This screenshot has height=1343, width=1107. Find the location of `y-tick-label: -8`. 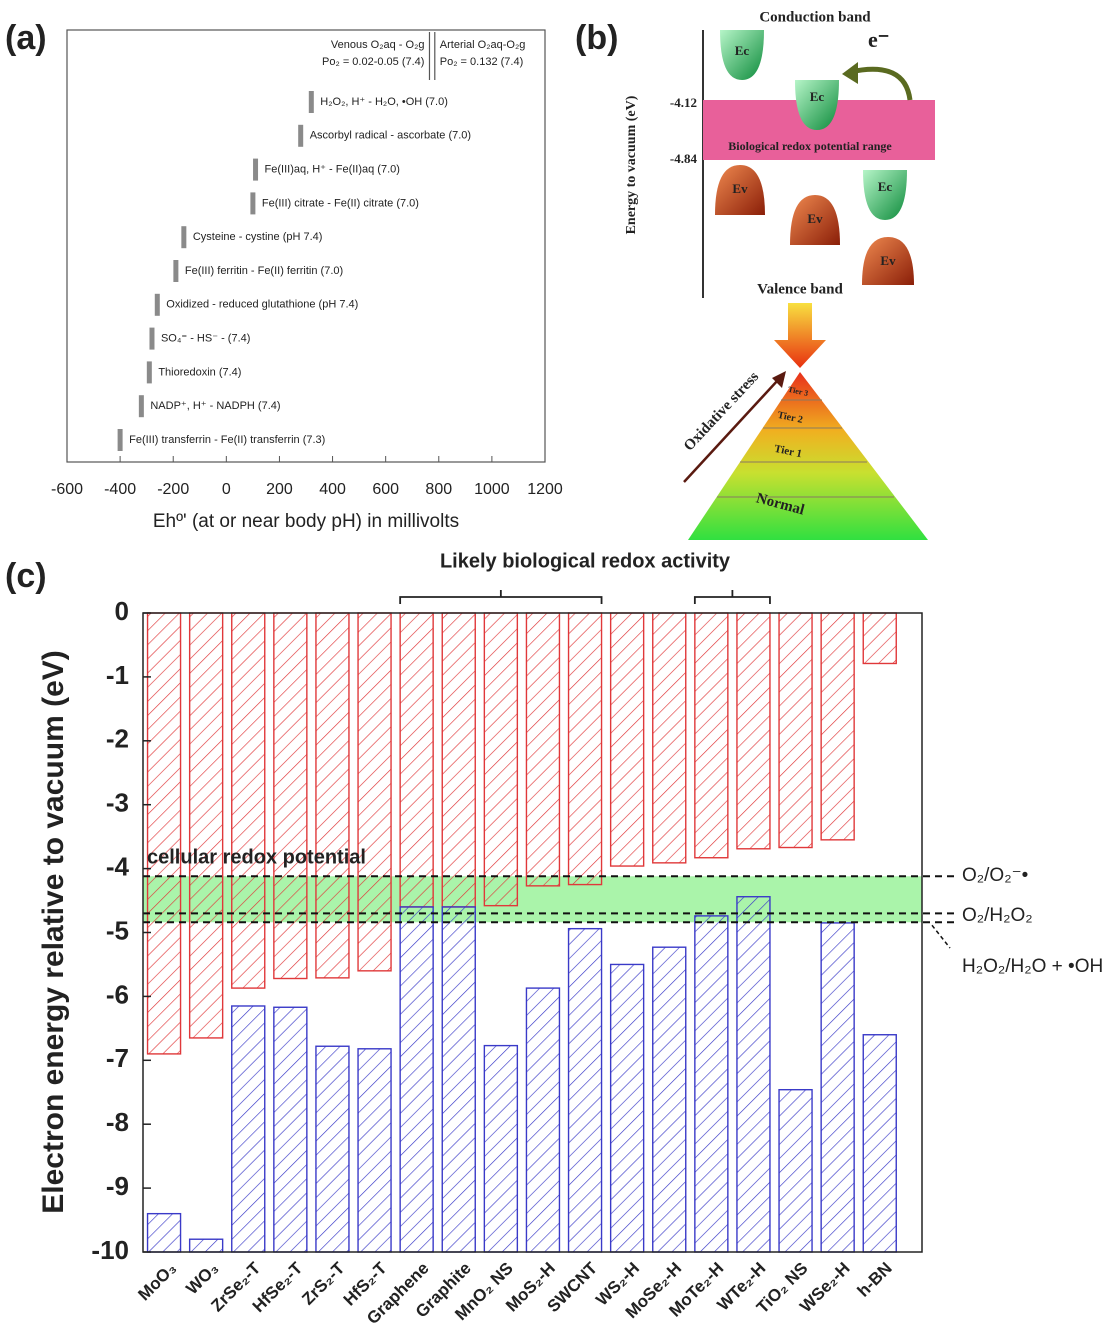

y-tick-label: -8 is located at coordinates (117, 1122).